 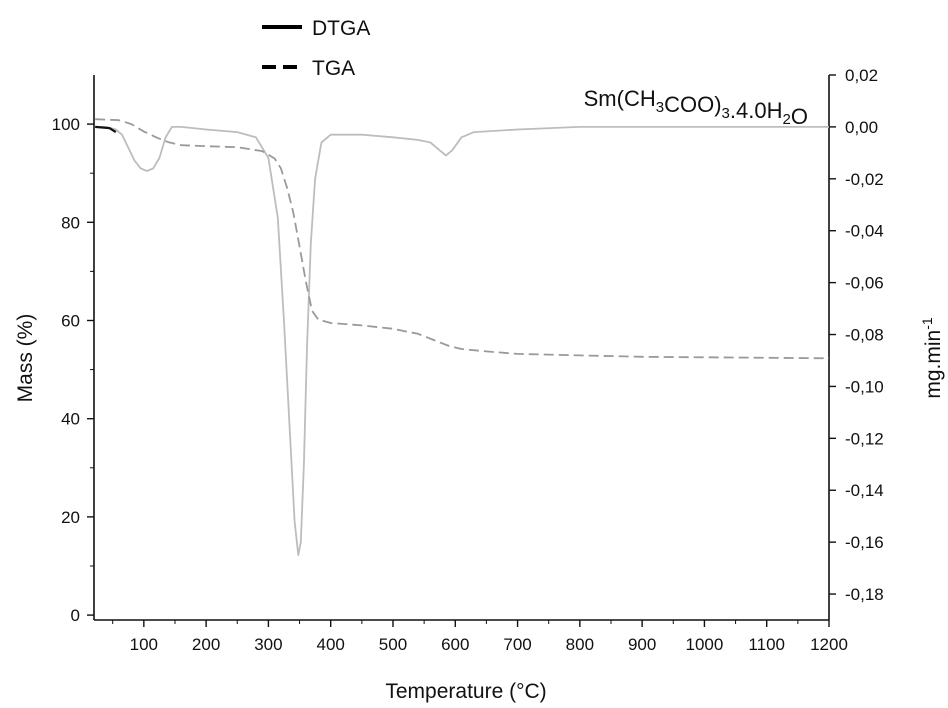 What do you see at coordinates (864, 386) in the screenshot?
I see `y-right-tick-label: -0,10` at bounding box center [864, 386].